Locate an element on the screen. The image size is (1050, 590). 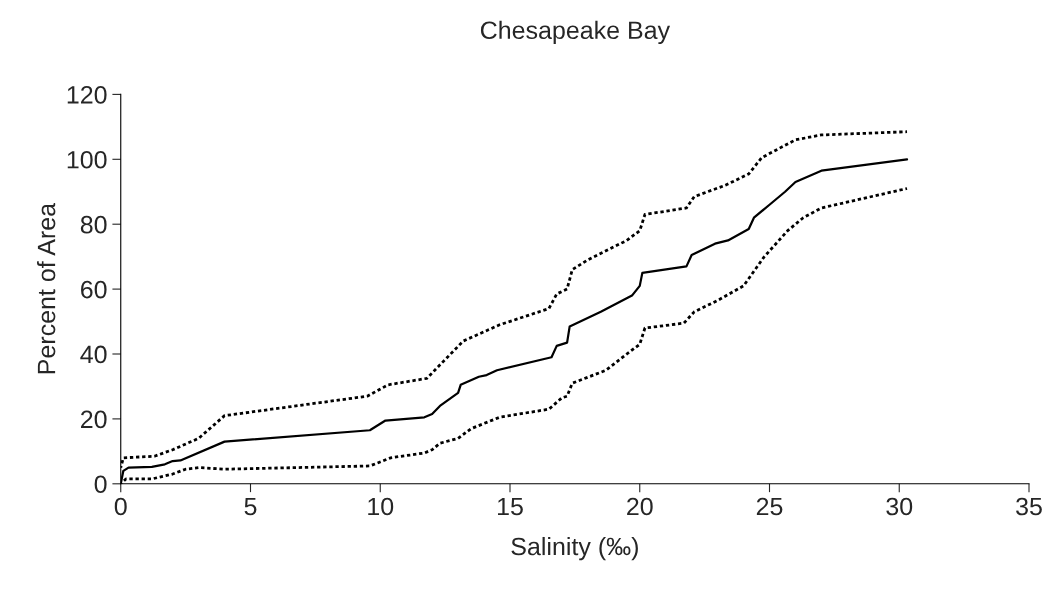
x-tick-label: 25 is located at coordinates (769, 506).